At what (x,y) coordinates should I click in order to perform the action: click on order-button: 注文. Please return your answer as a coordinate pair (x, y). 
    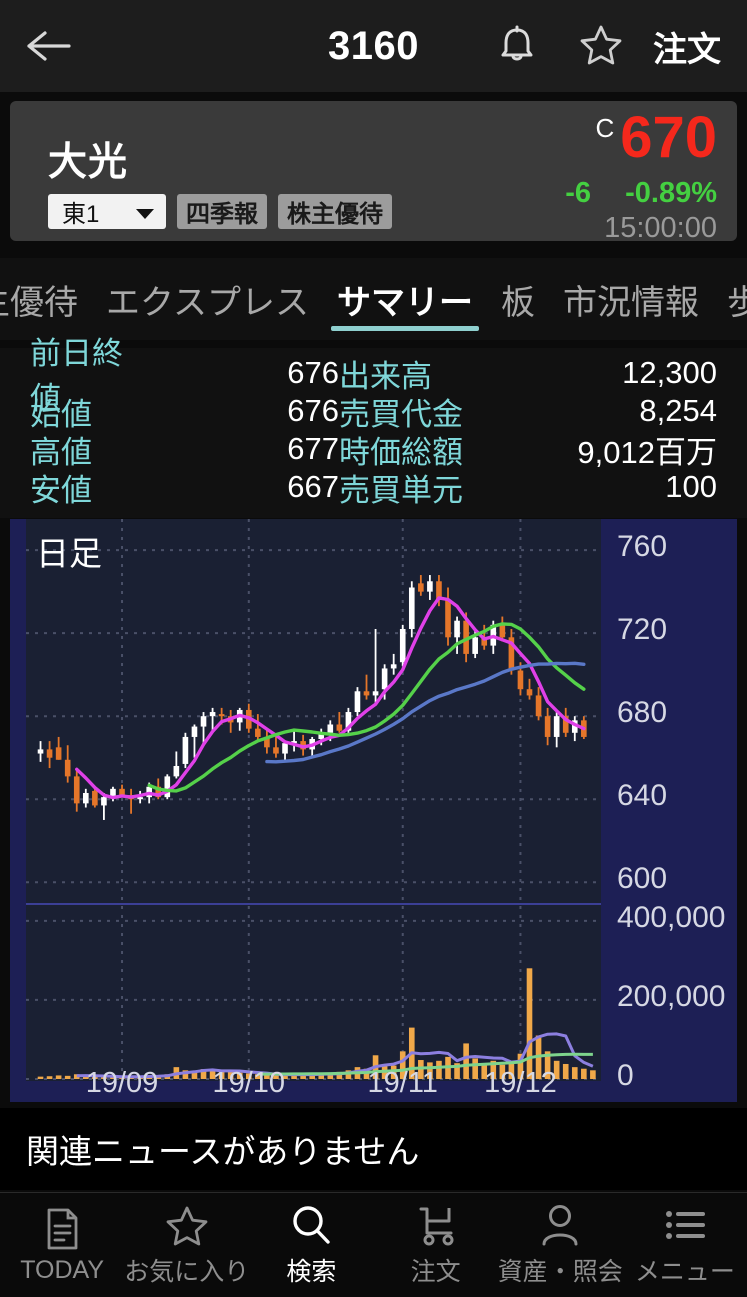
    Looking at the image, I should click on (687, 49).